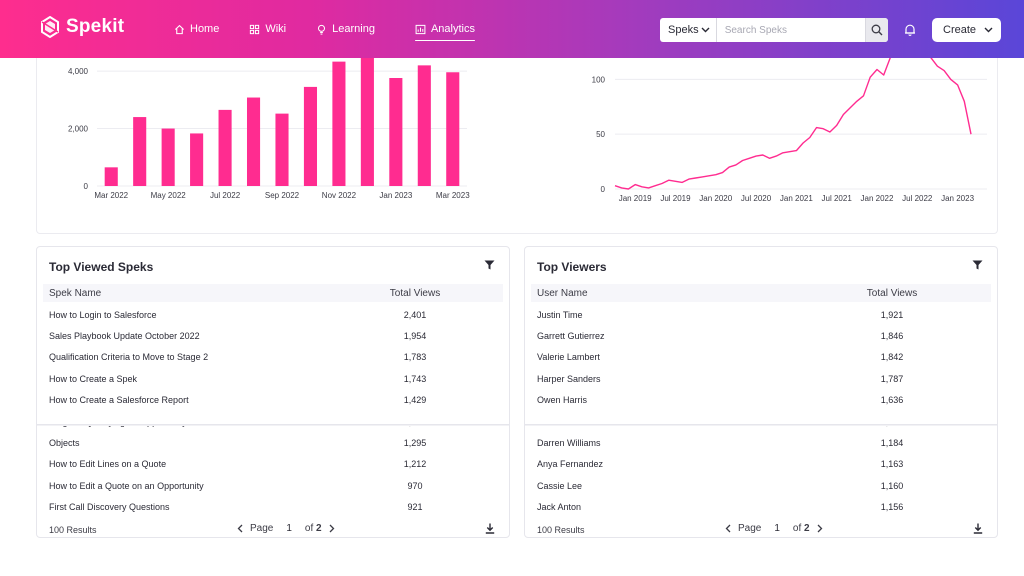  Describe the element at coordinates (960, 30) in the screenshot. I see `create-button-label: Create` at that location.